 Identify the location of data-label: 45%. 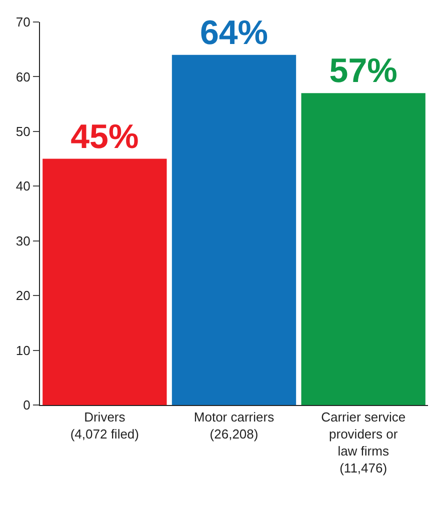
(104, 137).